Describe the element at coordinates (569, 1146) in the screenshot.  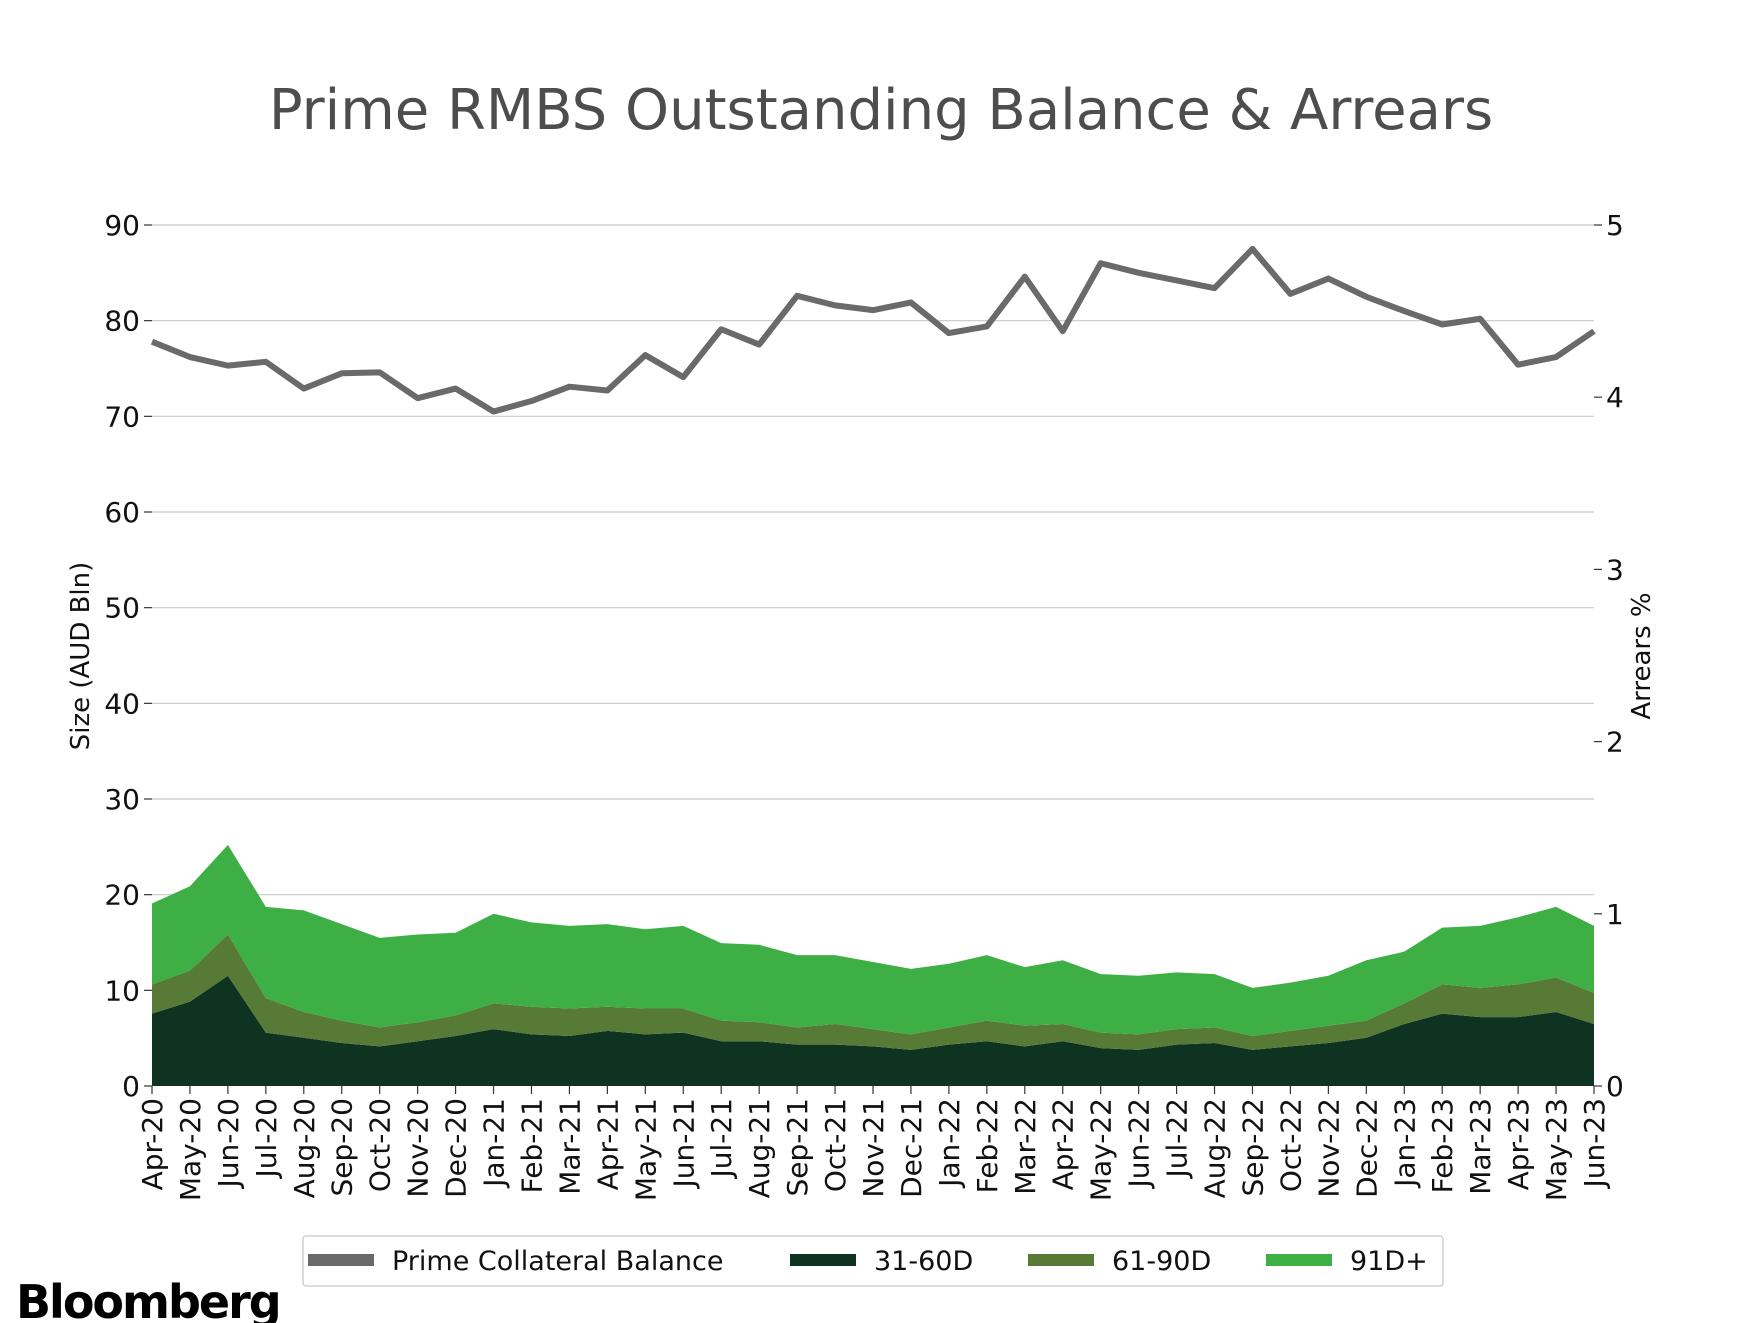
I see `x-tick-label: Mar-21` at that location.